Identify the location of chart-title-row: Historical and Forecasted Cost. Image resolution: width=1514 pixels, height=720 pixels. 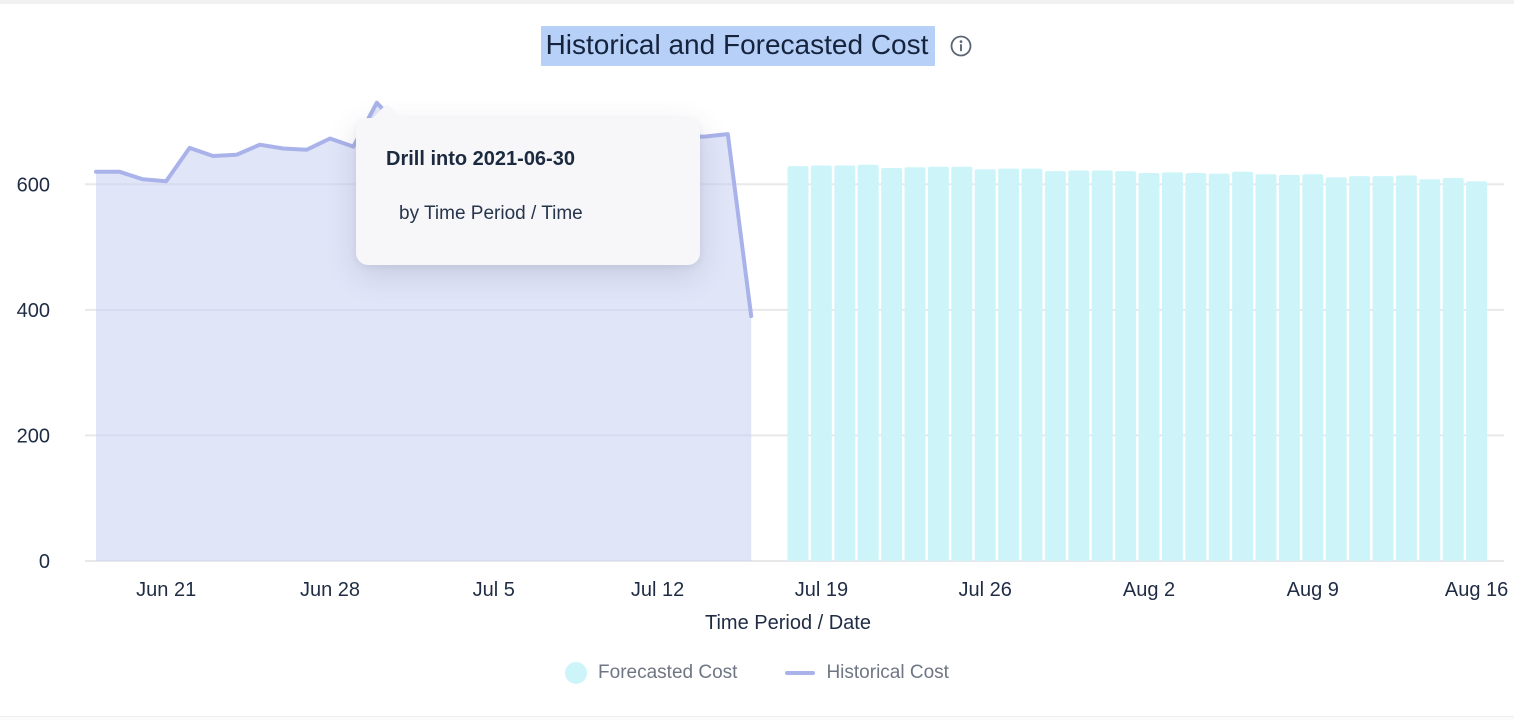
(757, 46).